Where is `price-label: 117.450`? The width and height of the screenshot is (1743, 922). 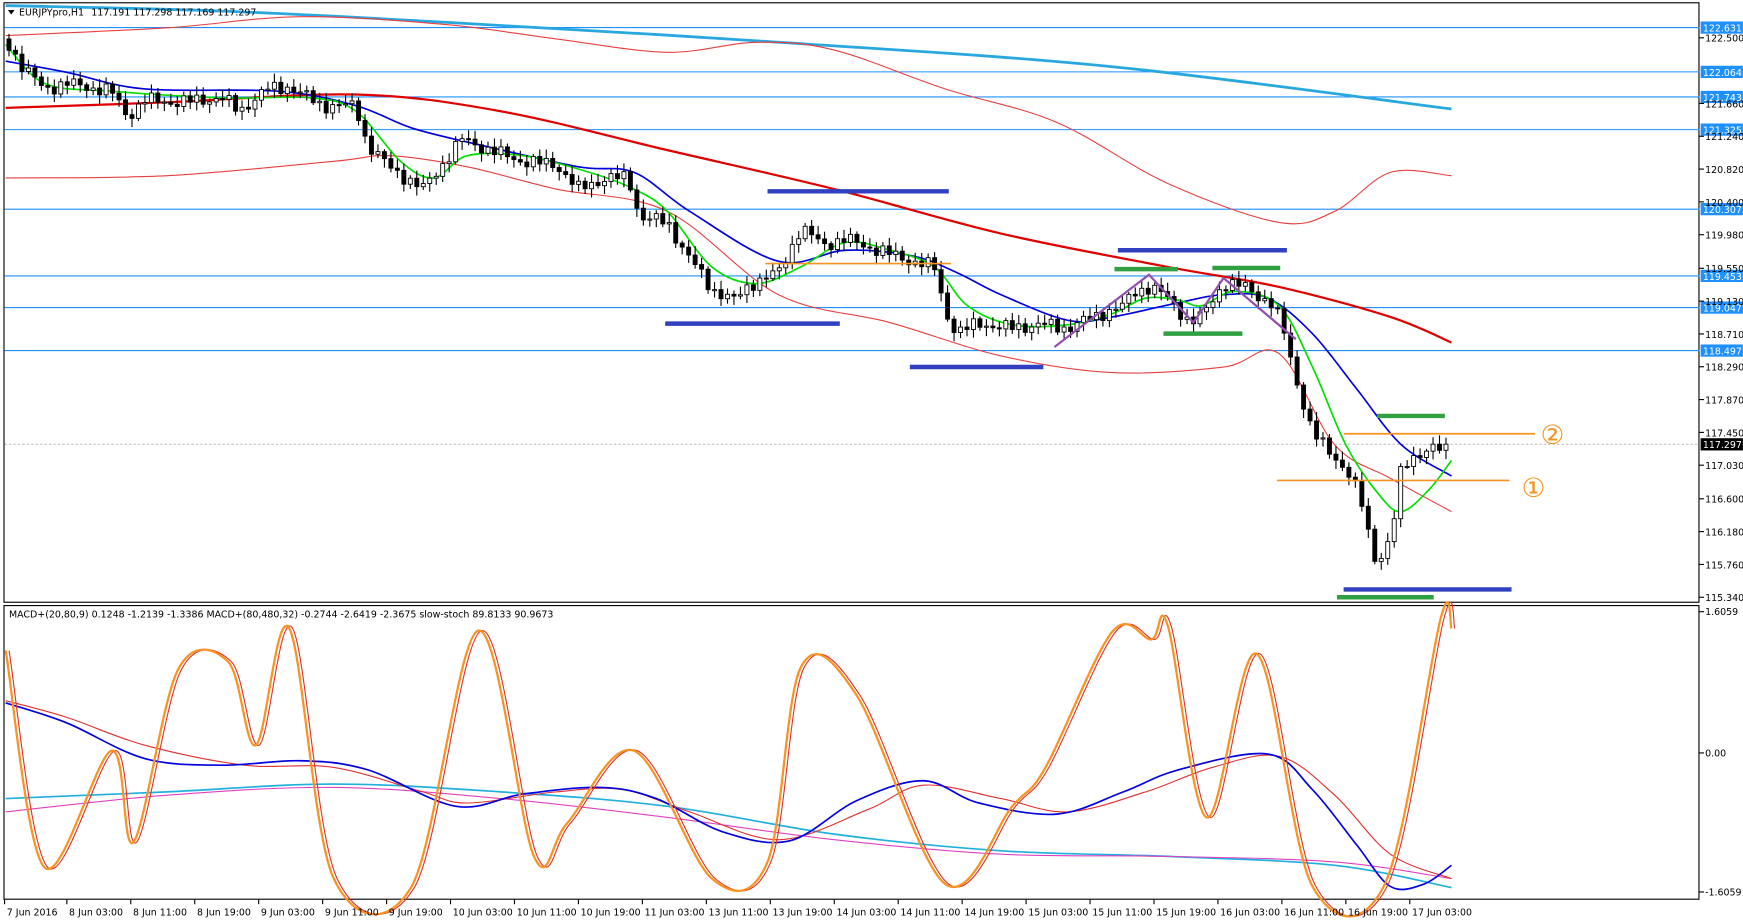
price-label: 117.450 is located at coordinates (1724, 433).